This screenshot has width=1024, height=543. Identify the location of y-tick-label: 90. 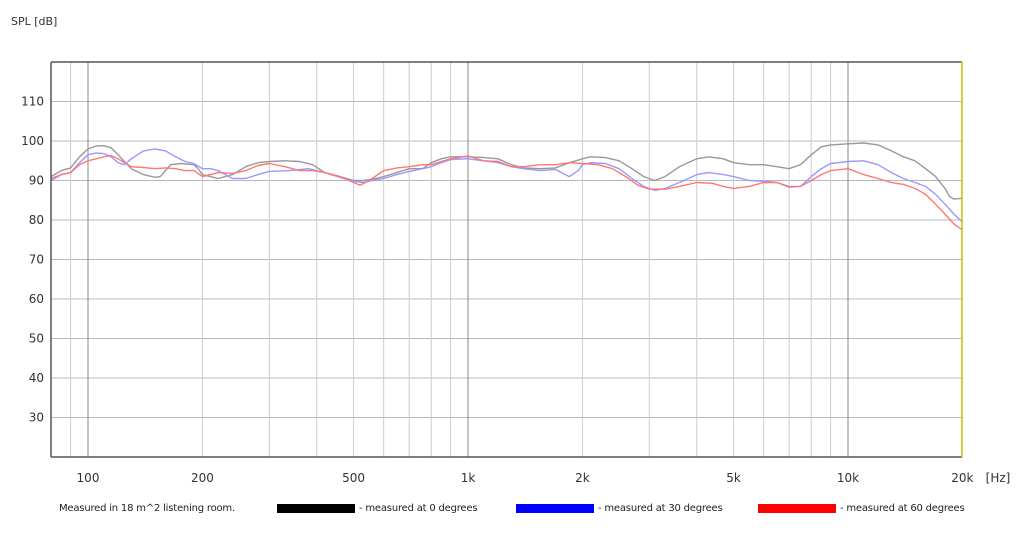
(36, 181).